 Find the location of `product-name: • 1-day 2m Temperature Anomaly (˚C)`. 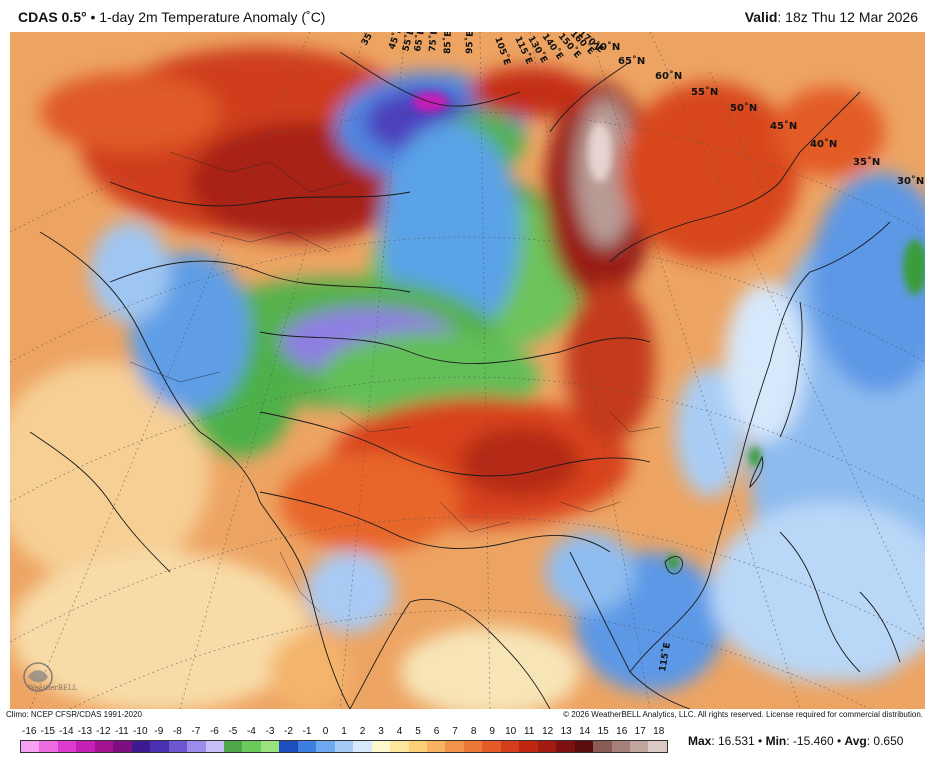

product-name: • 1-day 2m Temperature Anomaly (˚C) is located at coordinates (208, 17).